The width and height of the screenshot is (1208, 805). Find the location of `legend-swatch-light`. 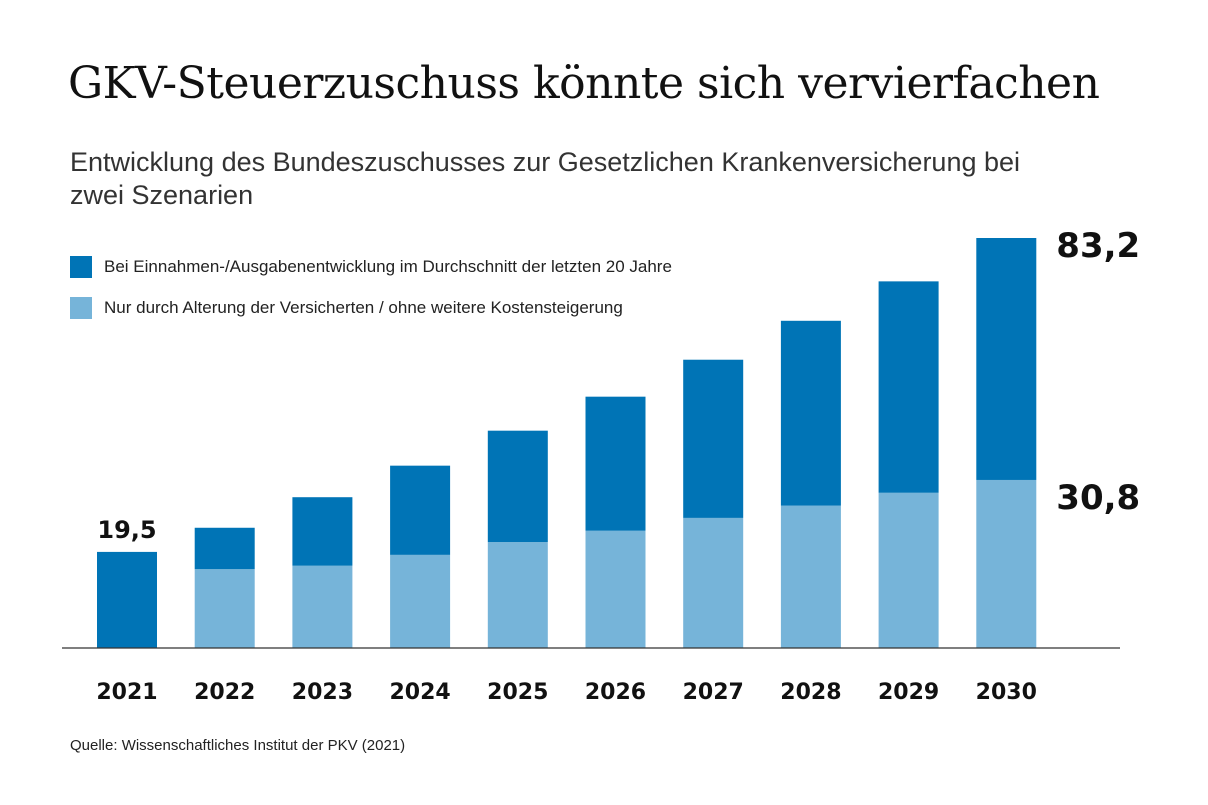

legend-swatch-light is located at coordinates (81, 308).